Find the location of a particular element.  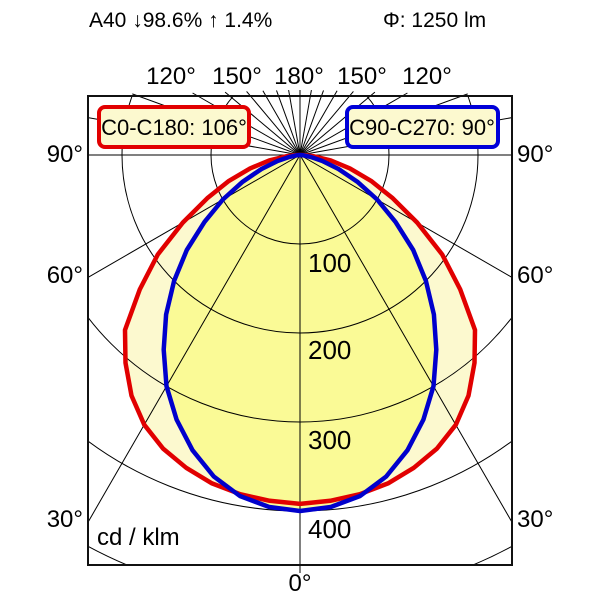

grid-ray-130-right is located at coordinates (337, 123).